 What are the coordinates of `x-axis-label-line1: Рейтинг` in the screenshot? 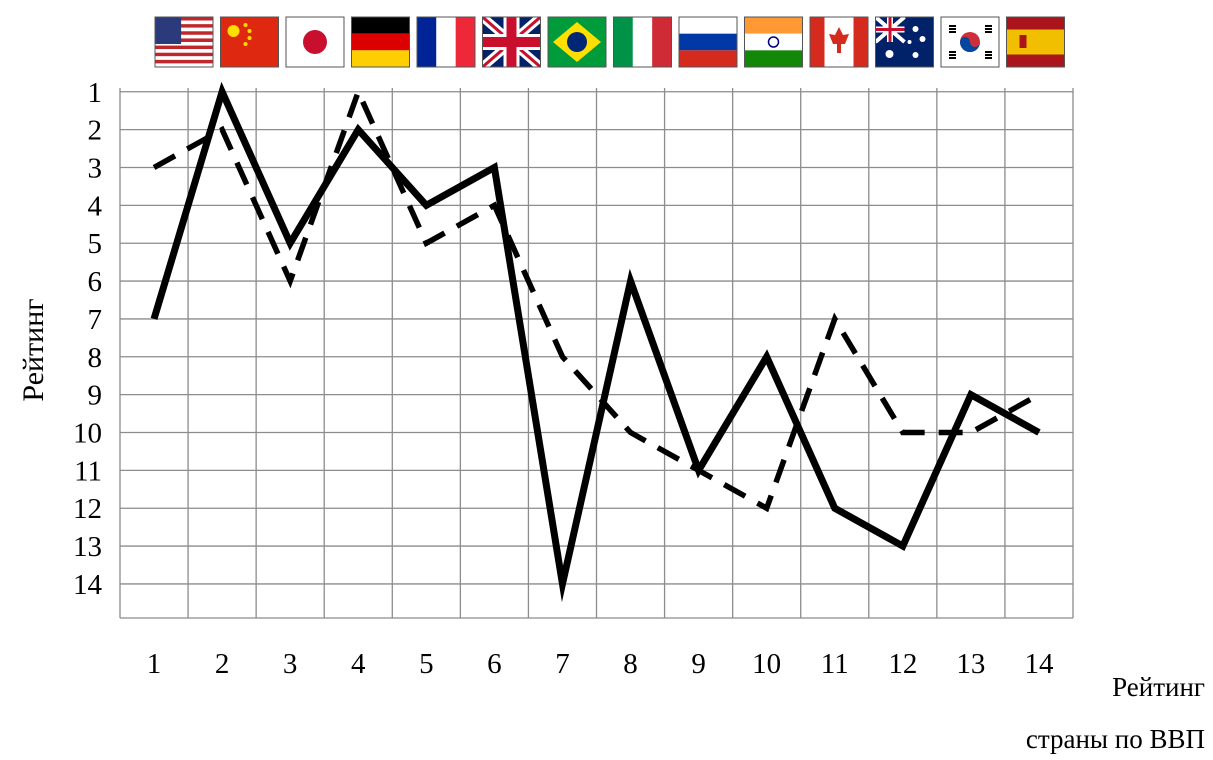 It's located at (1158, 687).